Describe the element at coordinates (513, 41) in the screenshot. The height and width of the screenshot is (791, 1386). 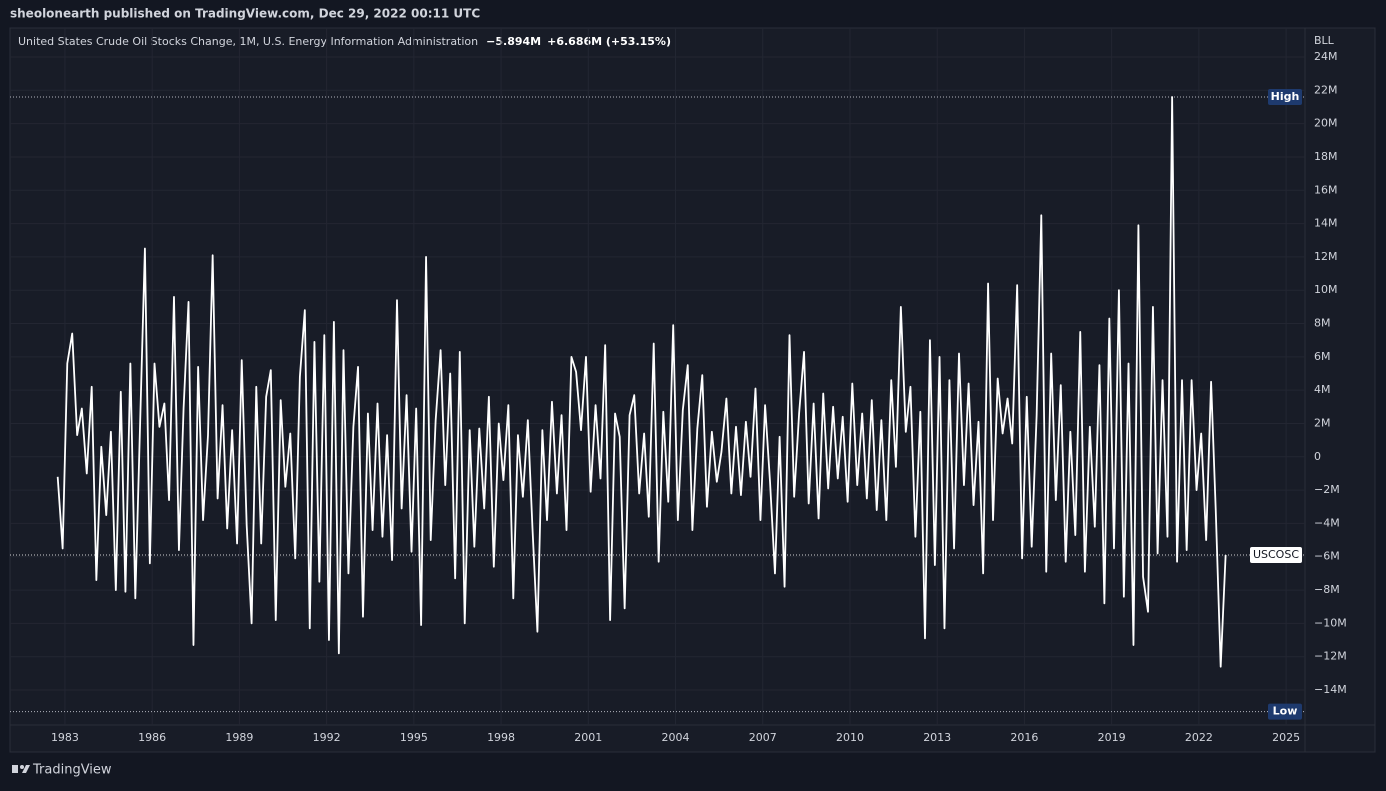
I see `last-value: −5.894M` at that location.